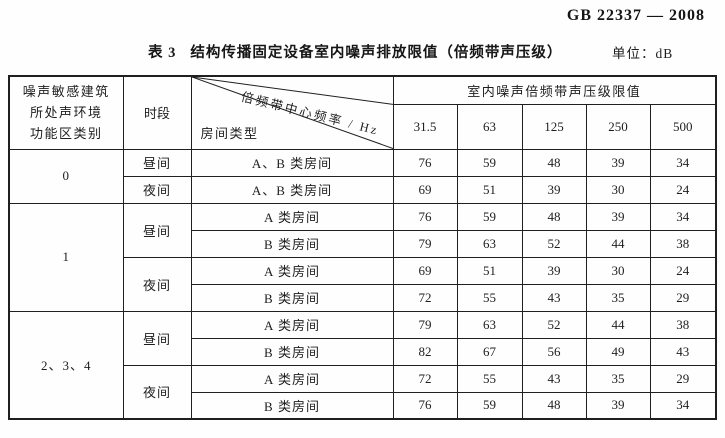  I want to click on table-row: 夜间 A 类房间 69 51 39 30 24, so click(363, 284).